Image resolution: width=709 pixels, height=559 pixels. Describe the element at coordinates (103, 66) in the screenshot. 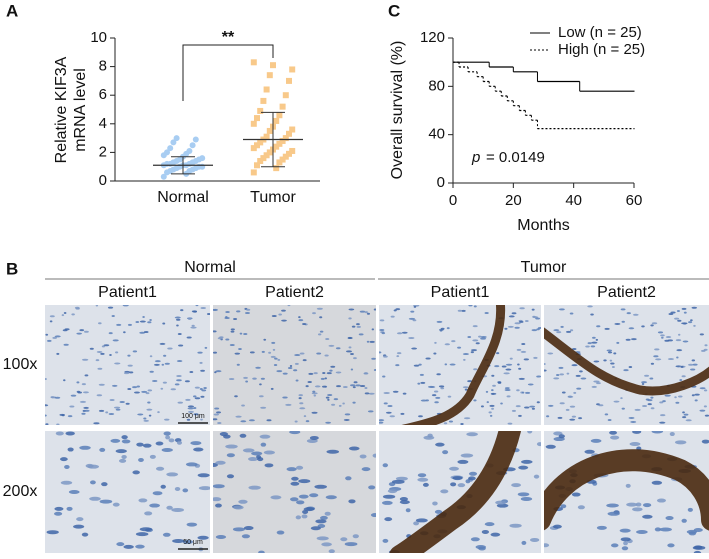

I see `y-tick-label: 8` at that location.